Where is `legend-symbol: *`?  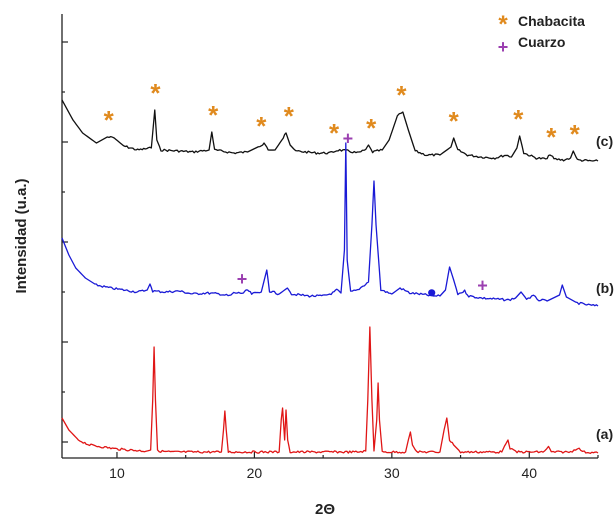 legend-symbol: * is located at coordinates (503, 24).